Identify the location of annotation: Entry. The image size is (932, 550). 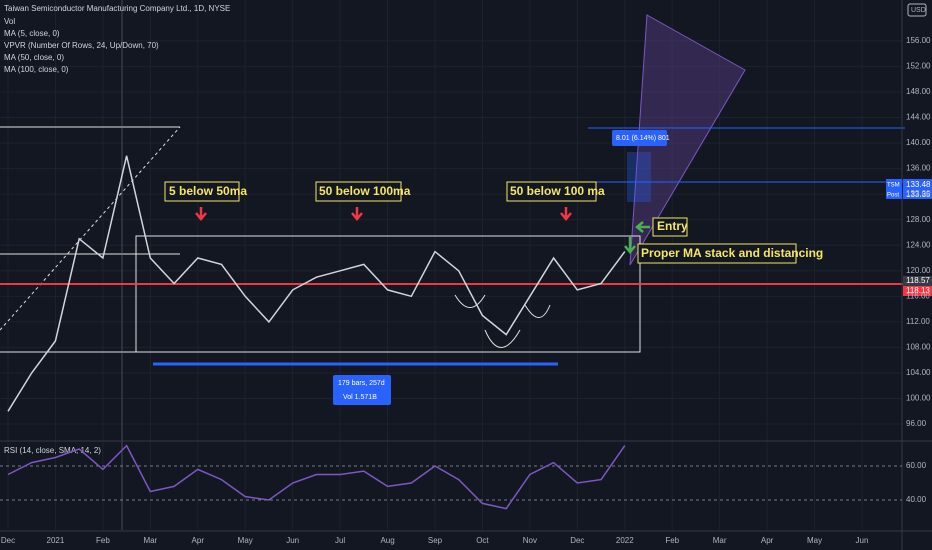
(672, 226).